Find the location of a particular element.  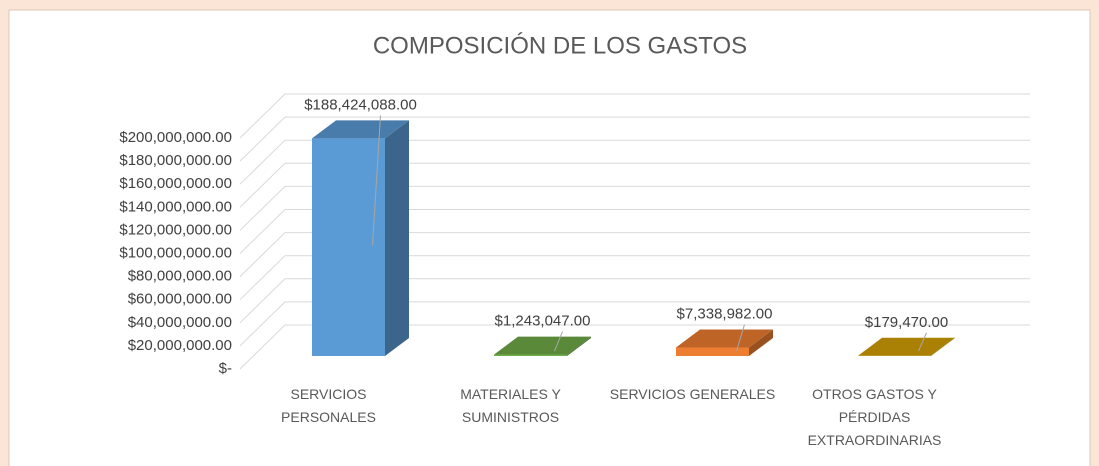

value-label: $1,243,047.00 is located at coordinates (543, 321).